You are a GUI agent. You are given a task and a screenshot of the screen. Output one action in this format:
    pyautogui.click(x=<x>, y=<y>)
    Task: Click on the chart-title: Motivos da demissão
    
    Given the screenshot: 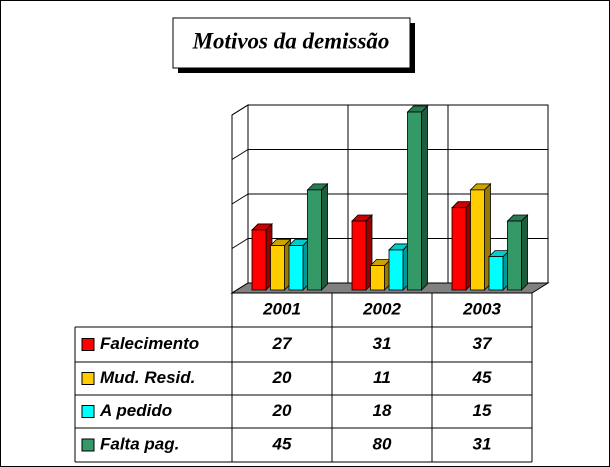 What is the action you would take?
    pyautogui.click(x=291, y=40)
    